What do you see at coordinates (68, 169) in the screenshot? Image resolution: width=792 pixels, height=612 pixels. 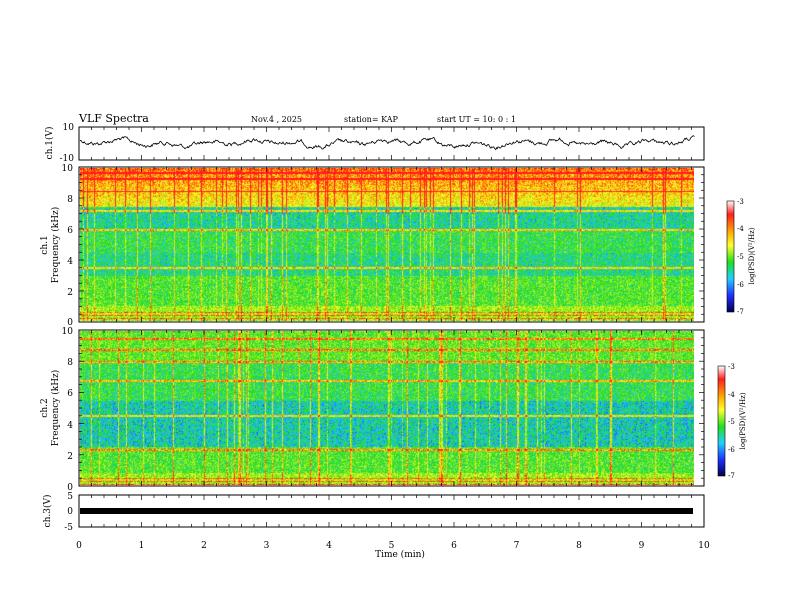 I see `ch1-freq-tick-10: 10` at bounding box center [68, 169].